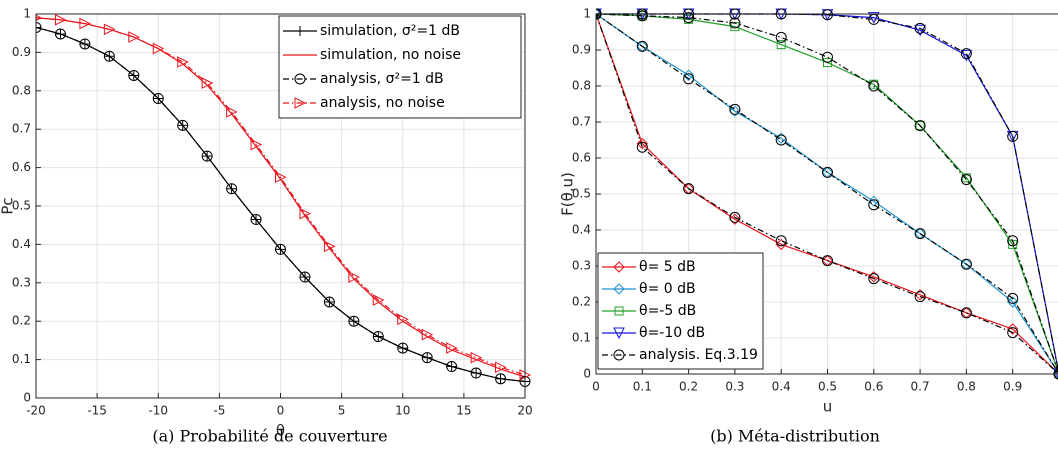 The height and width of the screenshot is (471, 1058). Describe the element at coordinates (781, 387) in the screenshot. I see `x-tick-label: 0.4` at that location.